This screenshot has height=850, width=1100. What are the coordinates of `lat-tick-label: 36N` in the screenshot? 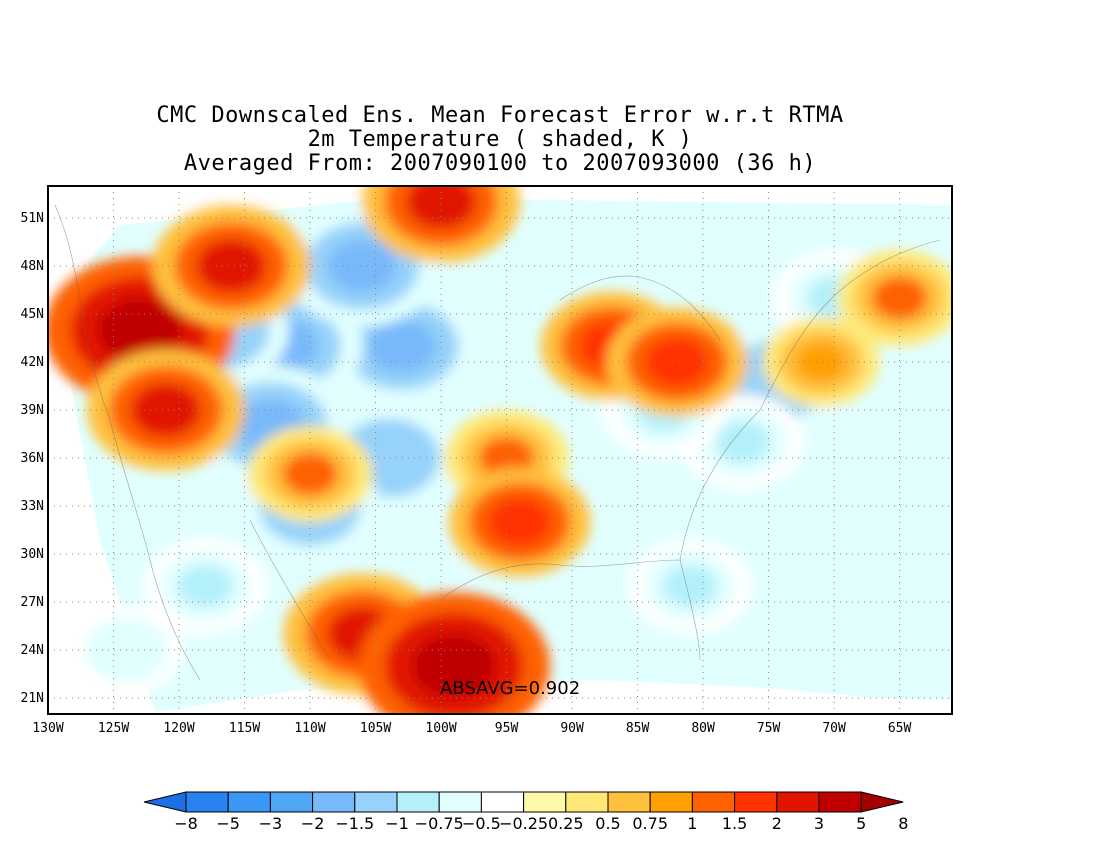 It's located at (32, 458).